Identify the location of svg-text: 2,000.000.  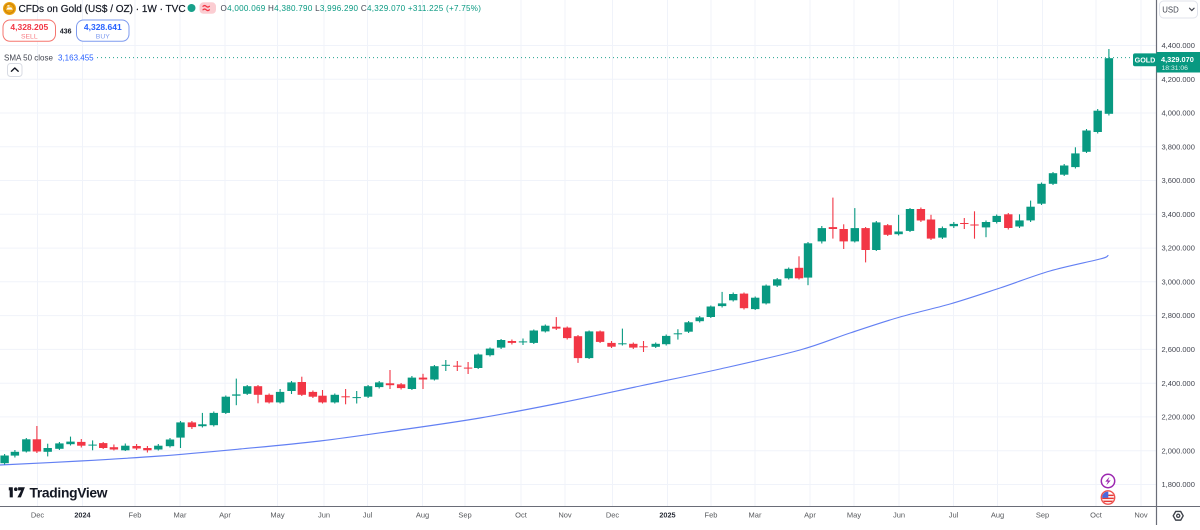
(1178, 450).